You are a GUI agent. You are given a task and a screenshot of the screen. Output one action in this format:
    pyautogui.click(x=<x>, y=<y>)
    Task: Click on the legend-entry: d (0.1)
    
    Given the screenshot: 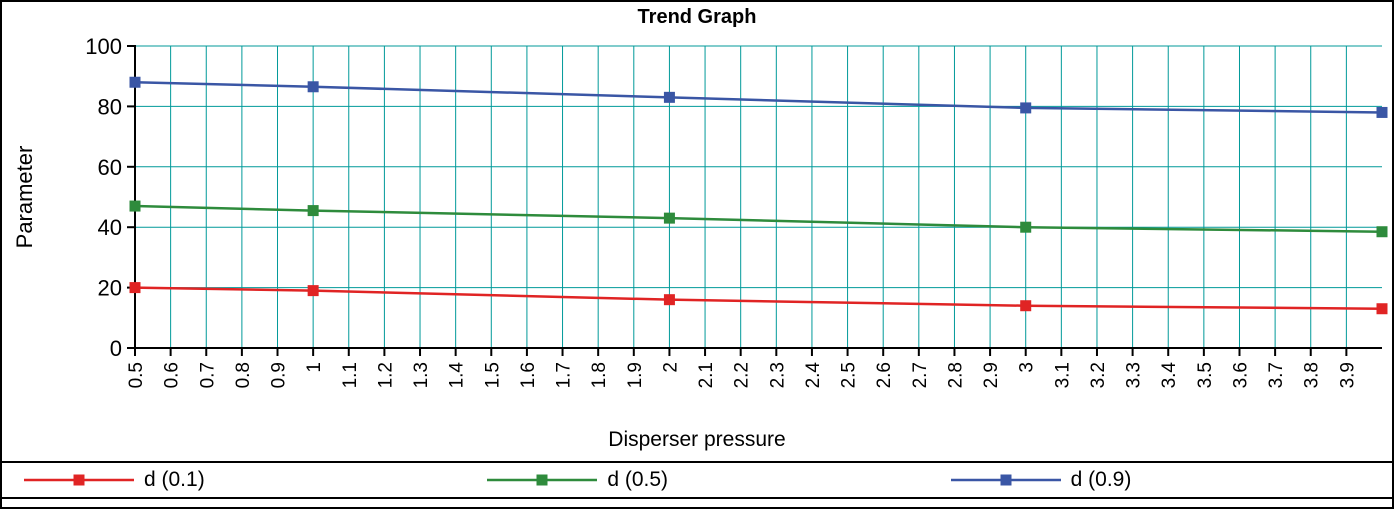 What is the action you would take?
    pyautogui.click(x=233, y=480)
    